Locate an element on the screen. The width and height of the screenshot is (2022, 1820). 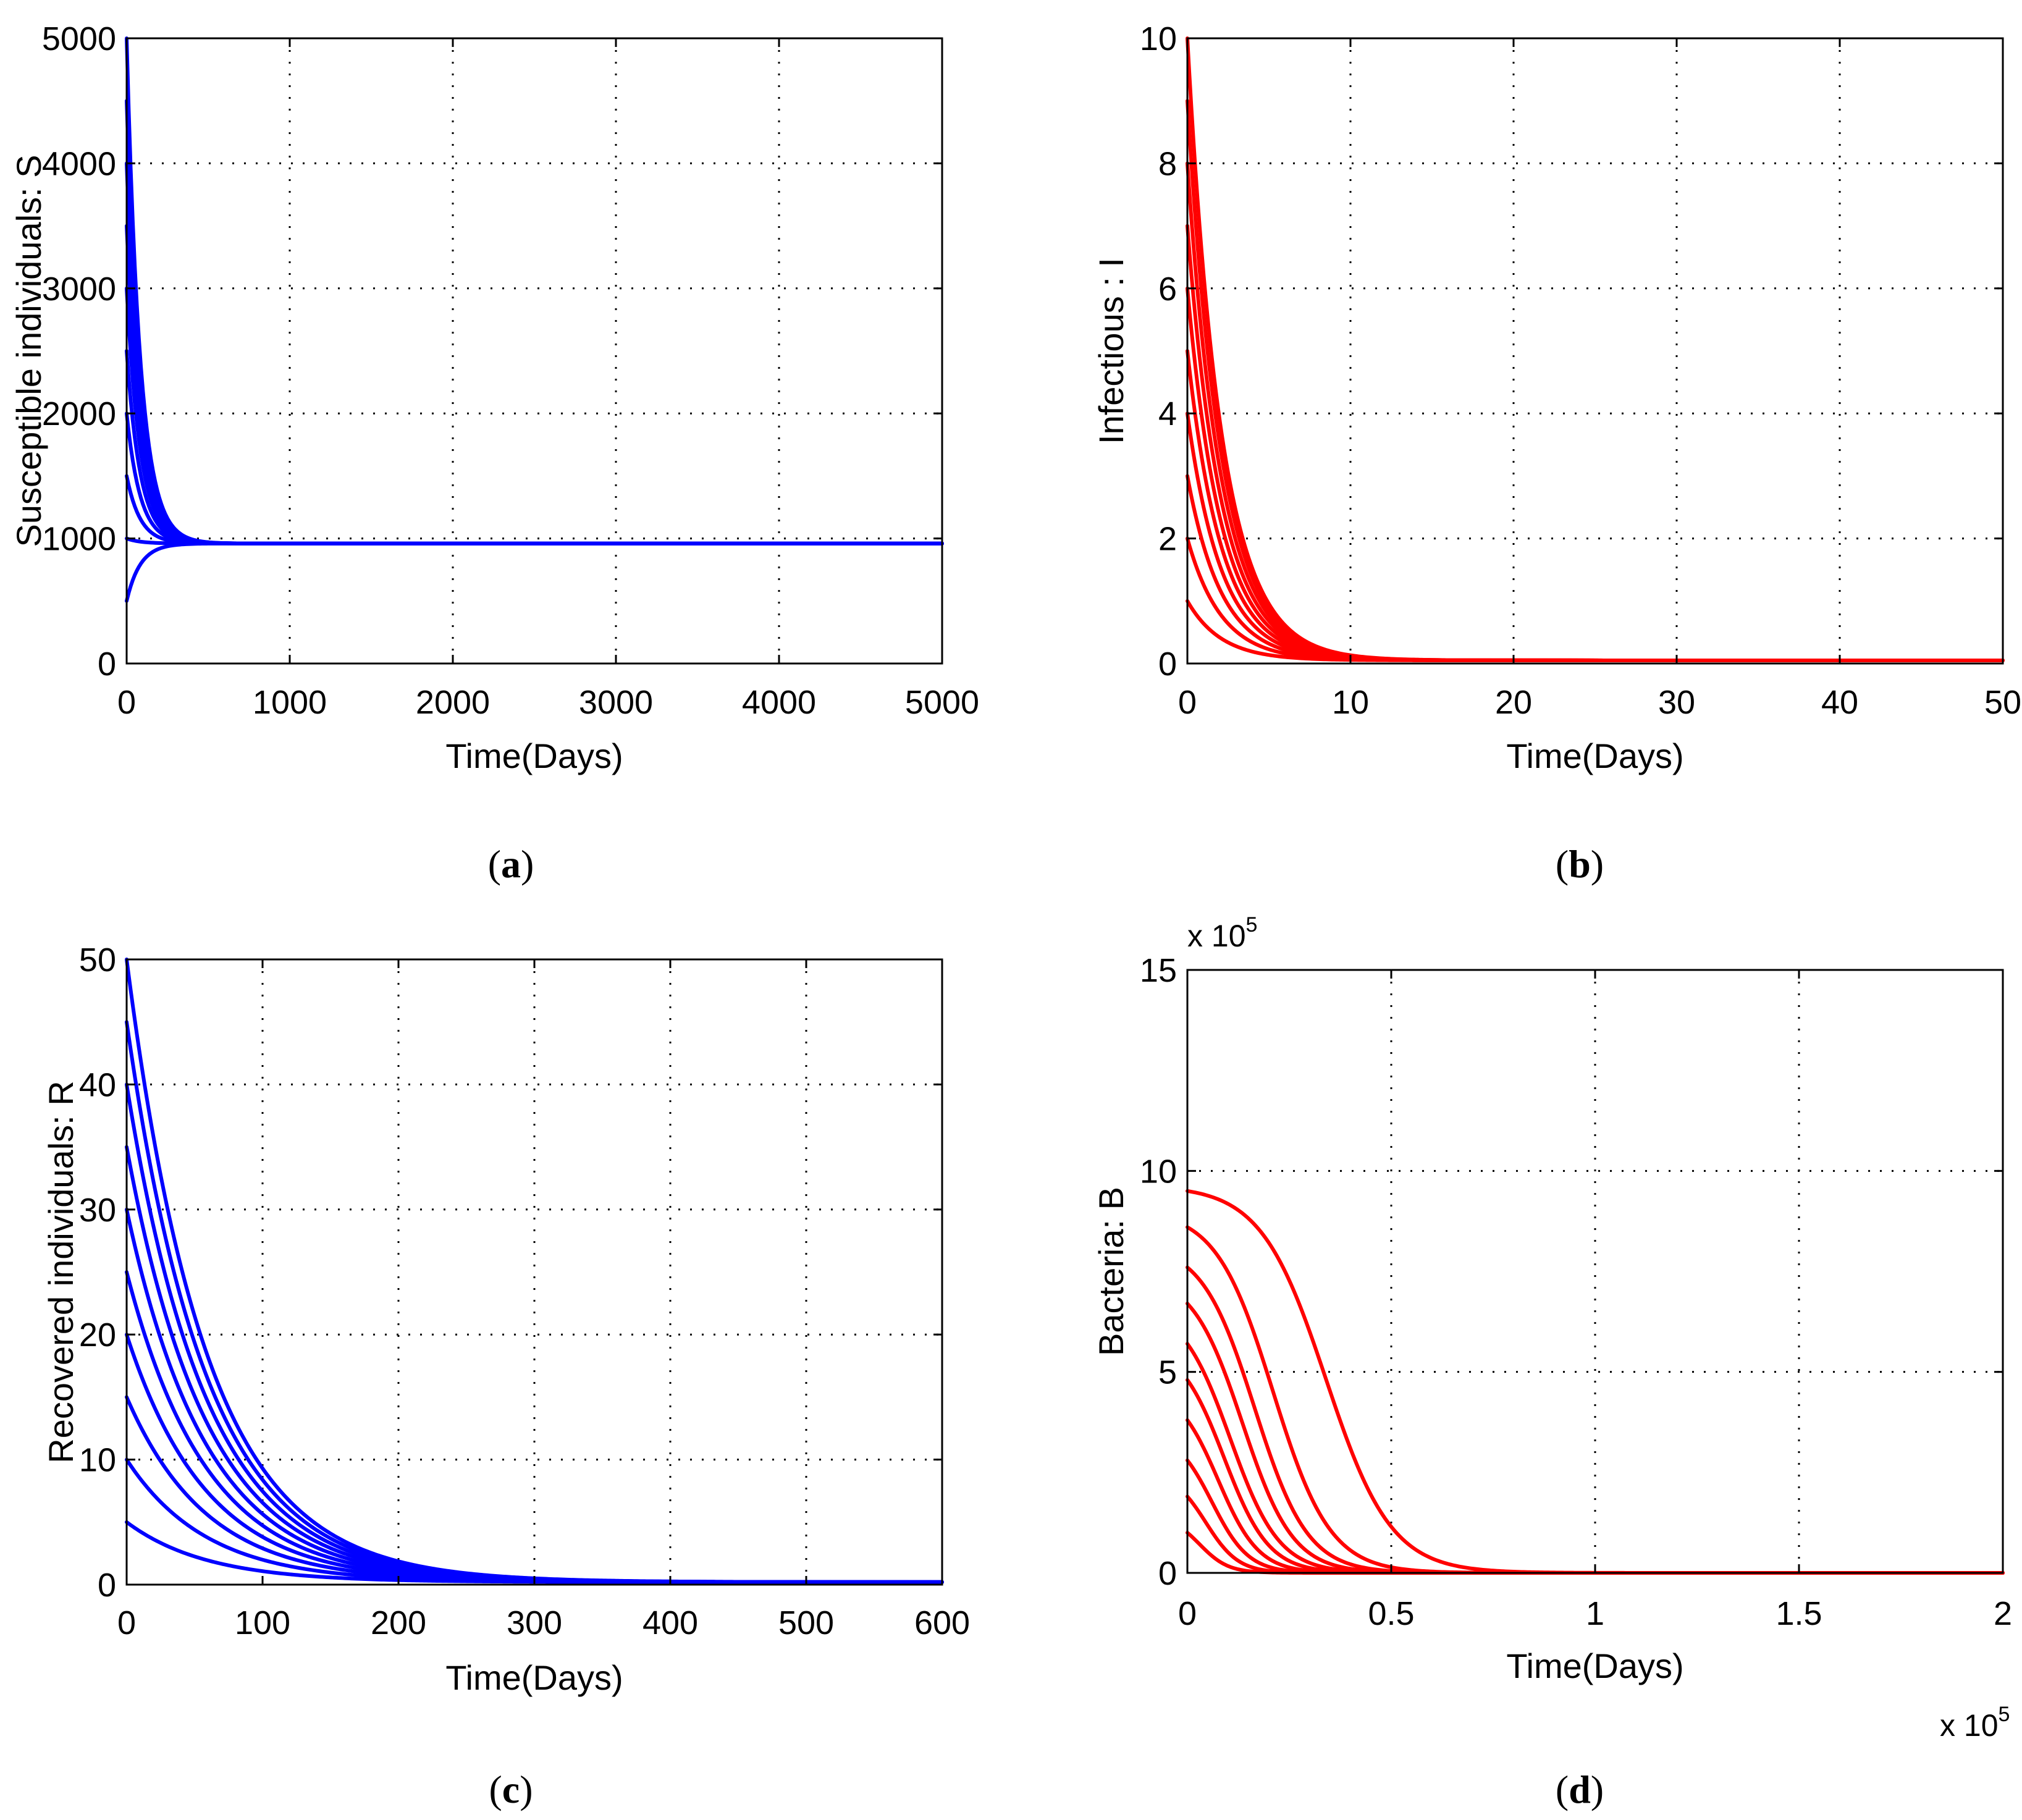
panel-b-axes-frame is located at coordinates (1595, 351).